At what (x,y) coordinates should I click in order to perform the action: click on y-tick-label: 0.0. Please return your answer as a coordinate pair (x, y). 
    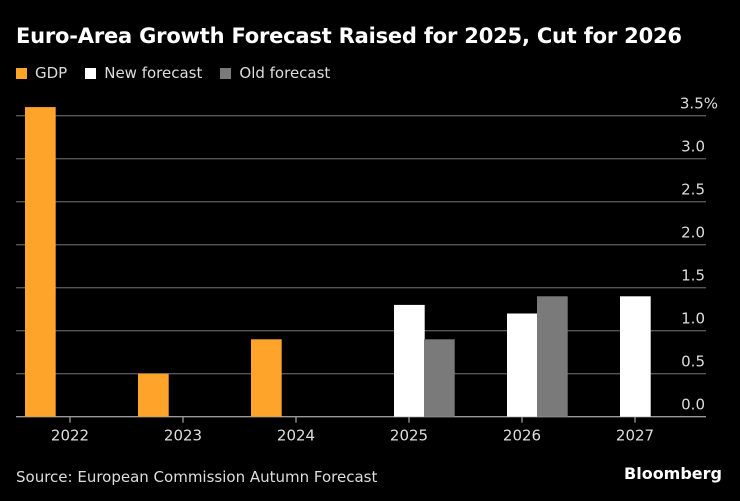
    Looking at the image, I should click on (693, 405).